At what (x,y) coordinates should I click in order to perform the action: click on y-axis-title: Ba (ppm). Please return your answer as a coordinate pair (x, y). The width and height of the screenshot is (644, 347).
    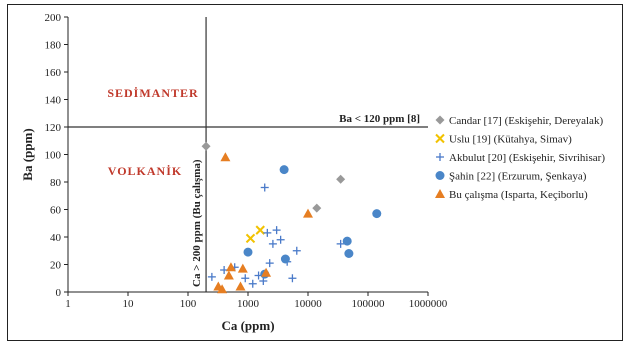
    Looking at the image, I should click on (27, 154).